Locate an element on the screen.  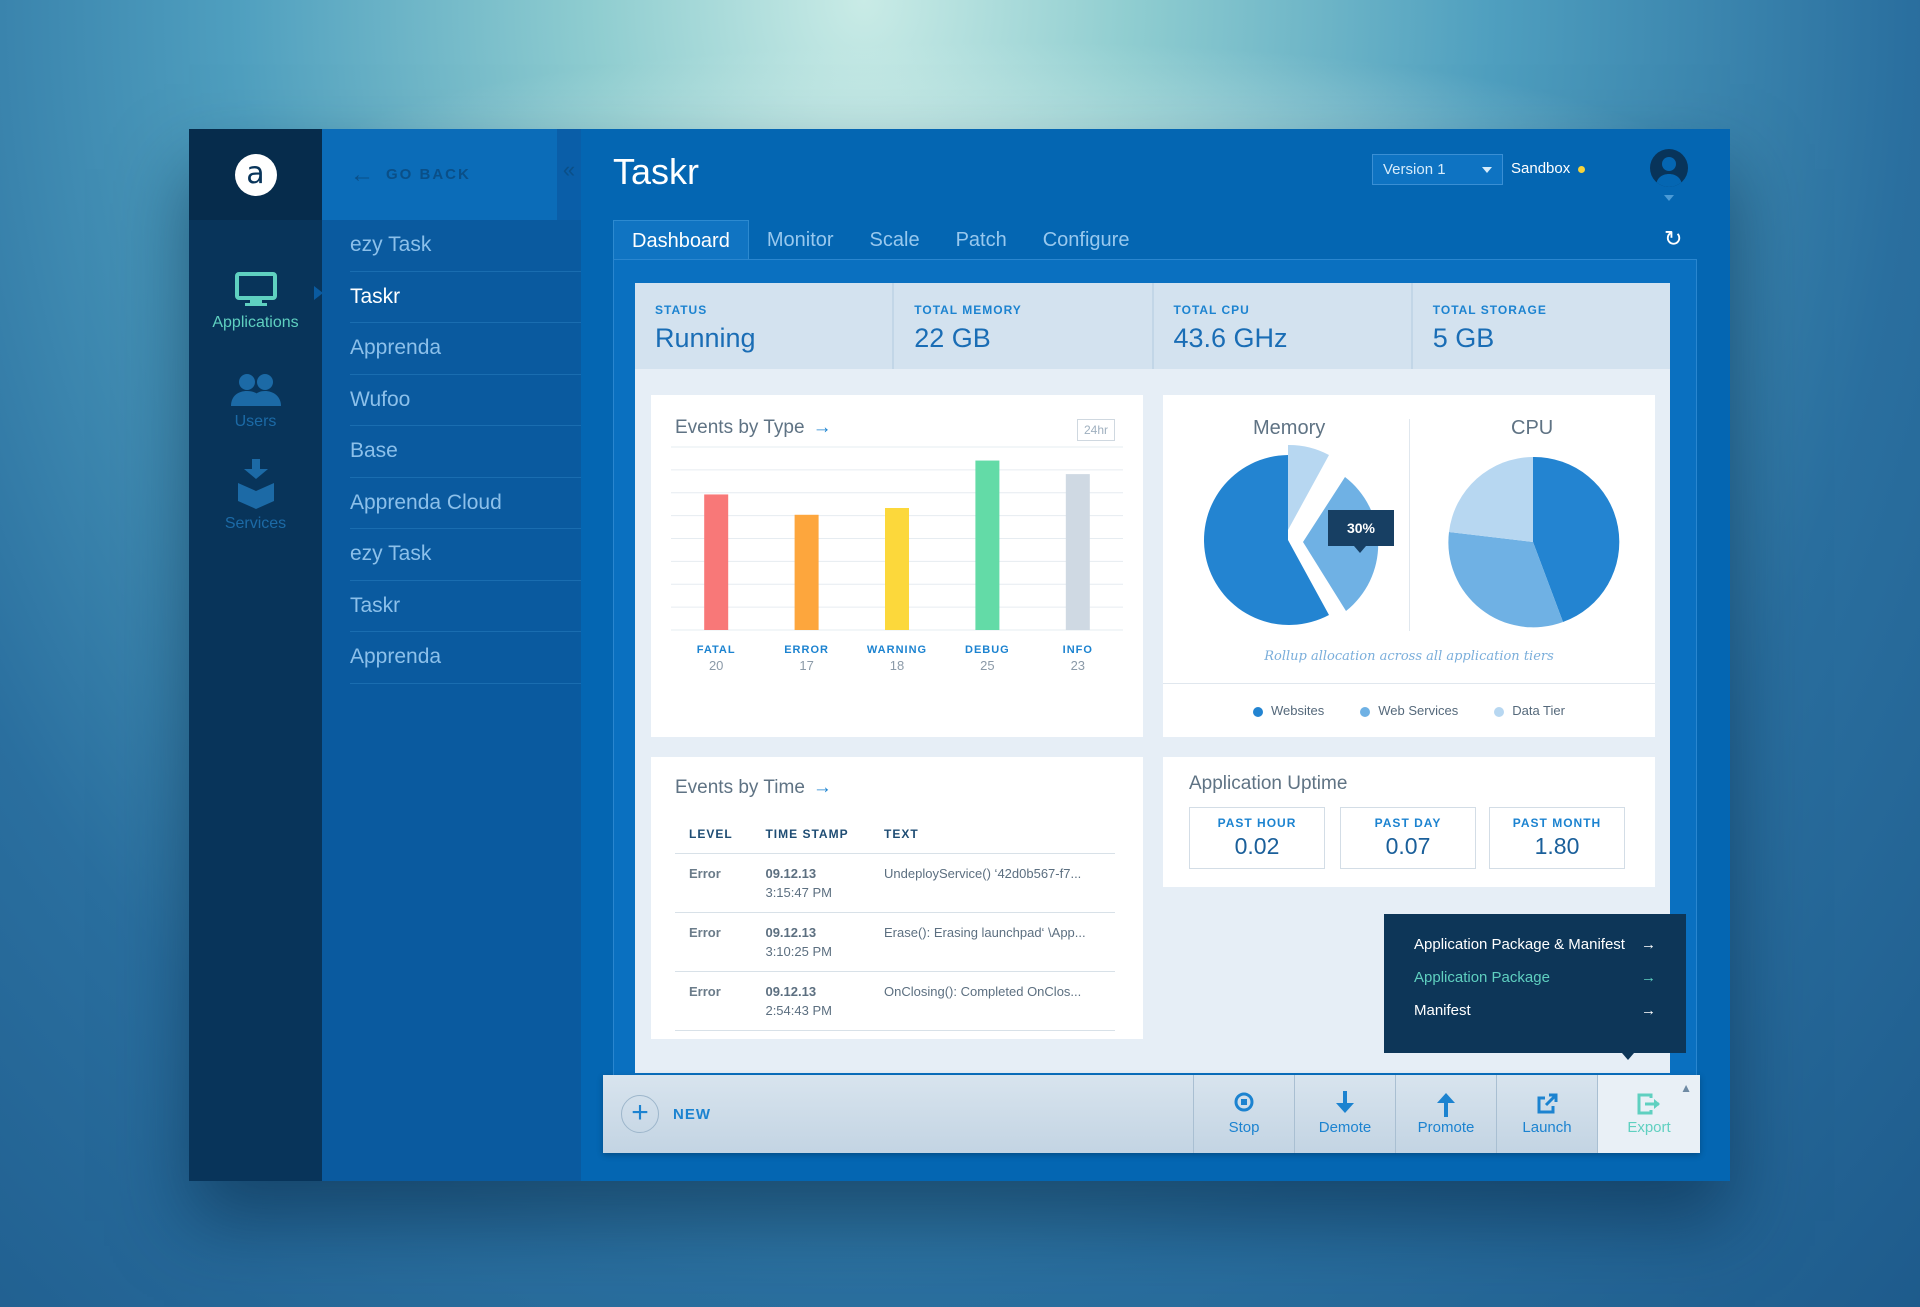
export-button: Export ▲ is located at coordinates (1648, 1114).